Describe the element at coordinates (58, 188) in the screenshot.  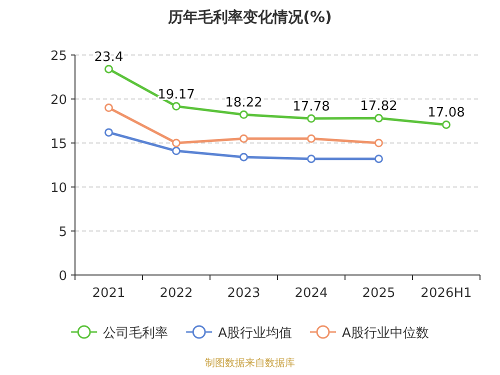
I see `y-tick-label: 10` at that location.